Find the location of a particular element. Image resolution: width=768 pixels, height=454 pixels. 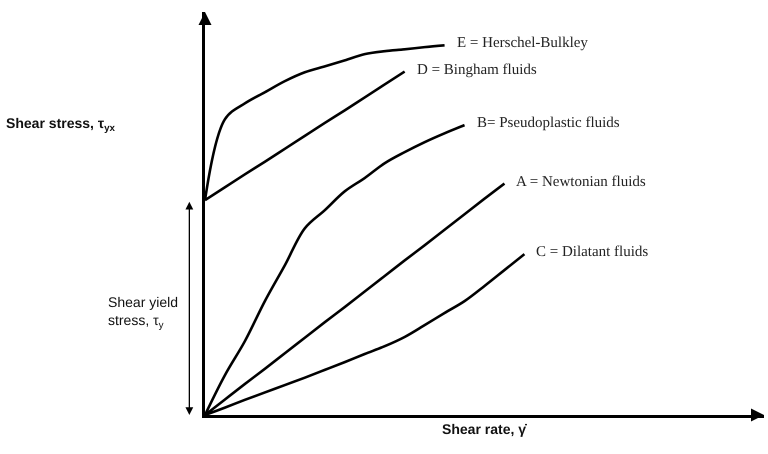

series-label: C = Dilatant fluids is located at coordinates (592, 252).